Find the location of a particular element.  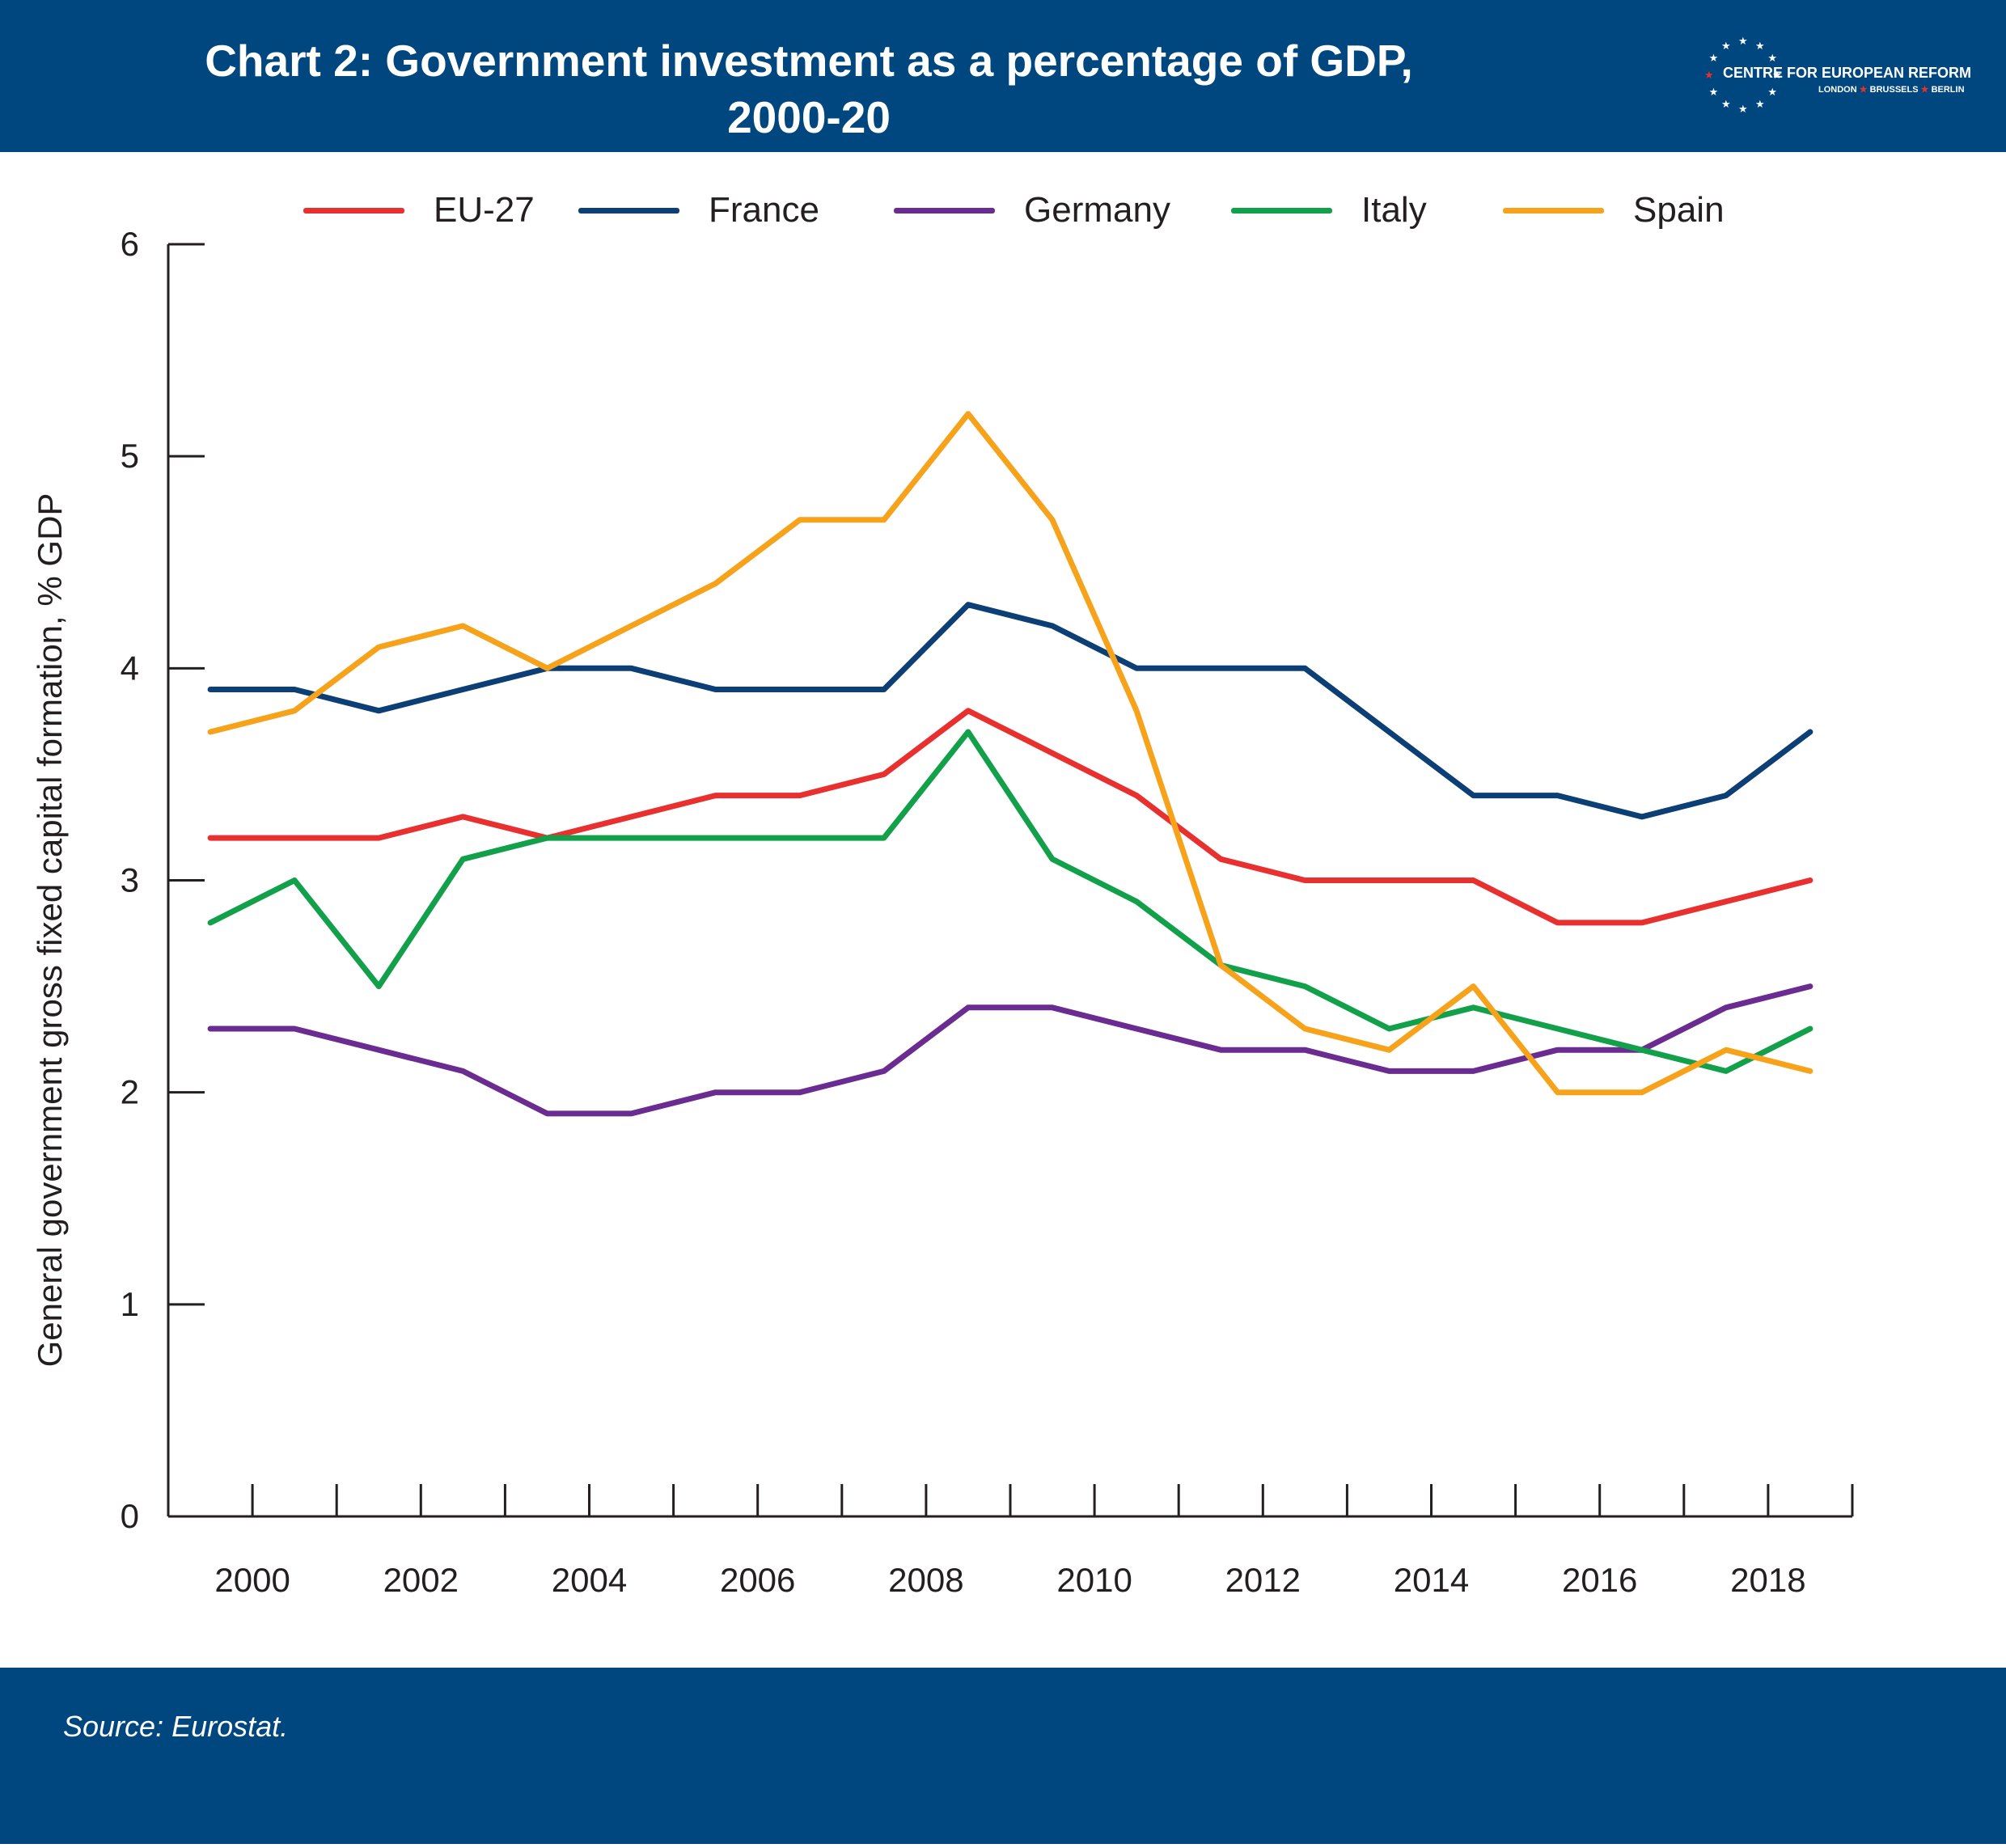

legend-label: France is located at coordinates (764, 210).